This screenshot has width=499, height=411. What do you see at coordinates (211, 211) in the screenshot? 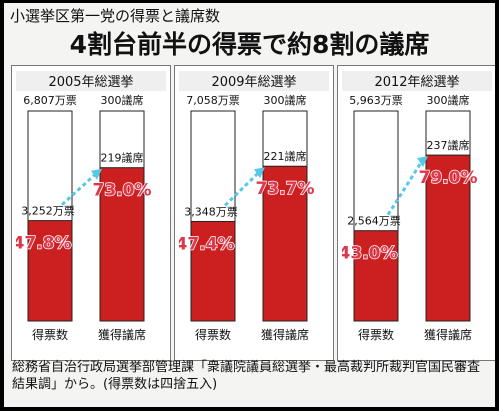
I see `value-label: 3,348万票` at bounding box center [211, 211].